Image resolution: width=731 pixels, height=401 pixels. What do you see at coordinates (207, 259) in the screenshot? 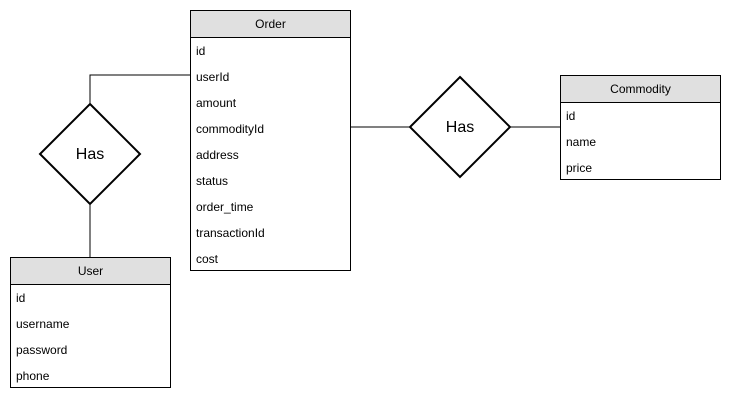
I see `attribute-cost: cost` at bounding box center [207, 259].